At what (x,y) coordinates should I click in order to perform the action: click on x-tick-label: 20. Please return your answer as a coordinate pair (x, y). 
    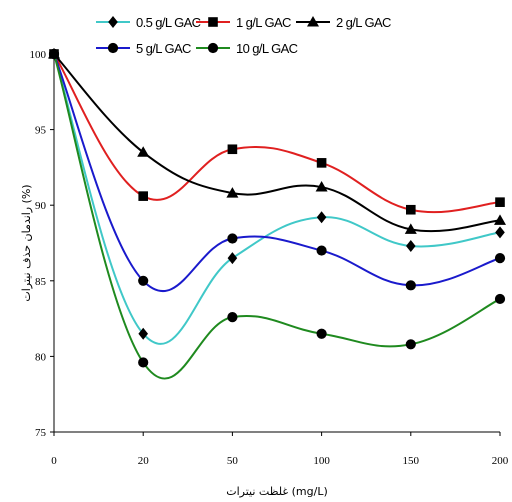
    Looking at the image, I should click on (144, 461).